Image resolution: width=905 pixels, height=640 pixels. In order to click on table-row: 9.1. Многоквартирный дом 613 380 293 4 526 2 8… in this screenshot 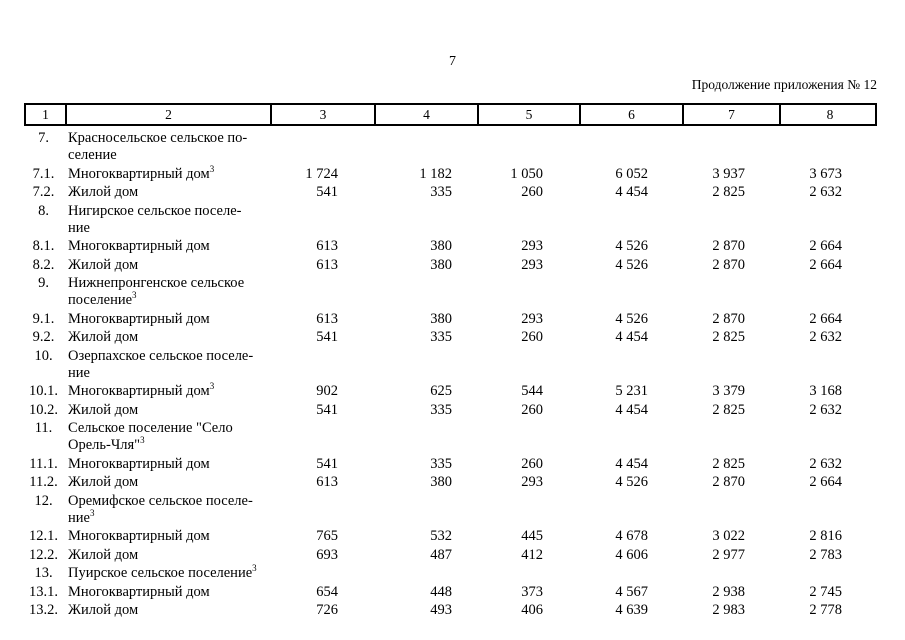, I will do `click(450, 319)`.